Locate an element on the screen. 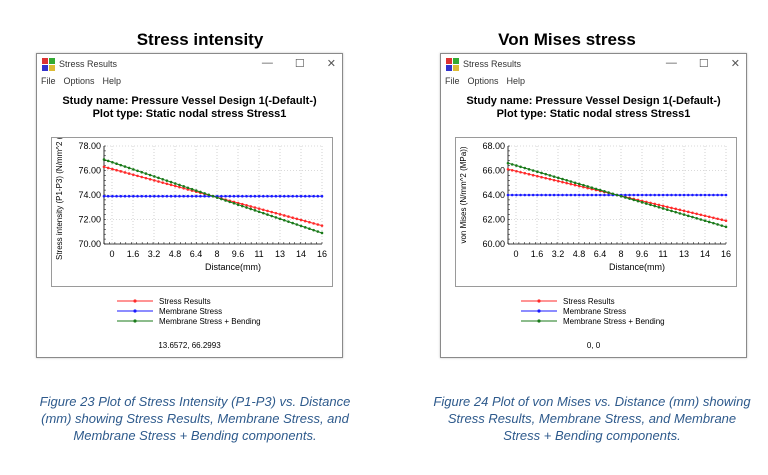 The image size is (768, 475). series-bending is located at coordinates (617, 195).